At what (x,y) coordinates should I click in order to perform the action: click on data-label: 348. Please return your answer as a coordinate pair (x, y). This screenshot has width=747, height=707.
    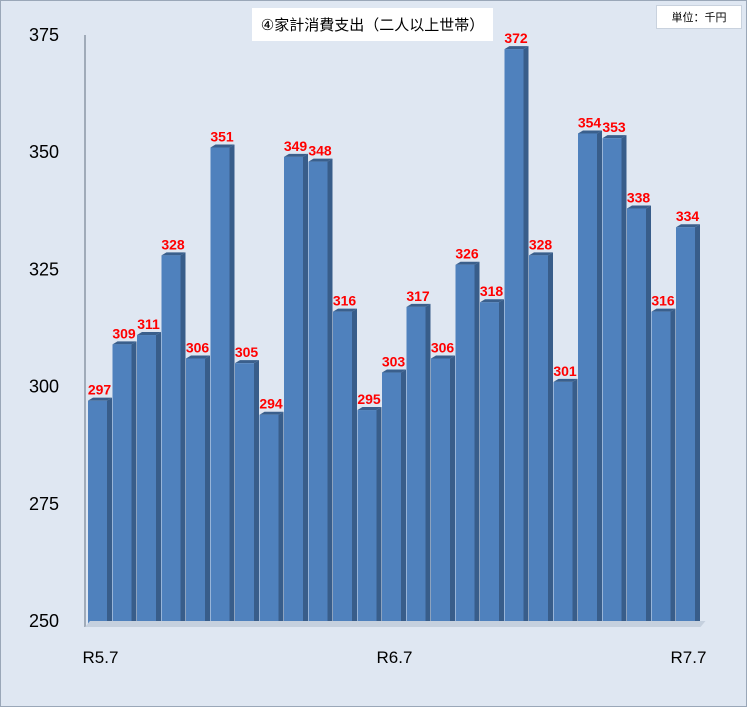
    Looking at the image, I should click on (320, 151).